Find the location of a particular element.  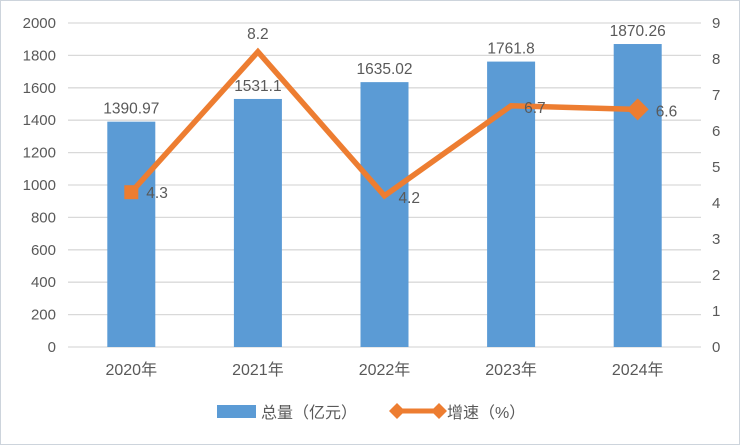

right-axis-tick-label: 4 is located at coordinates (716, 203).